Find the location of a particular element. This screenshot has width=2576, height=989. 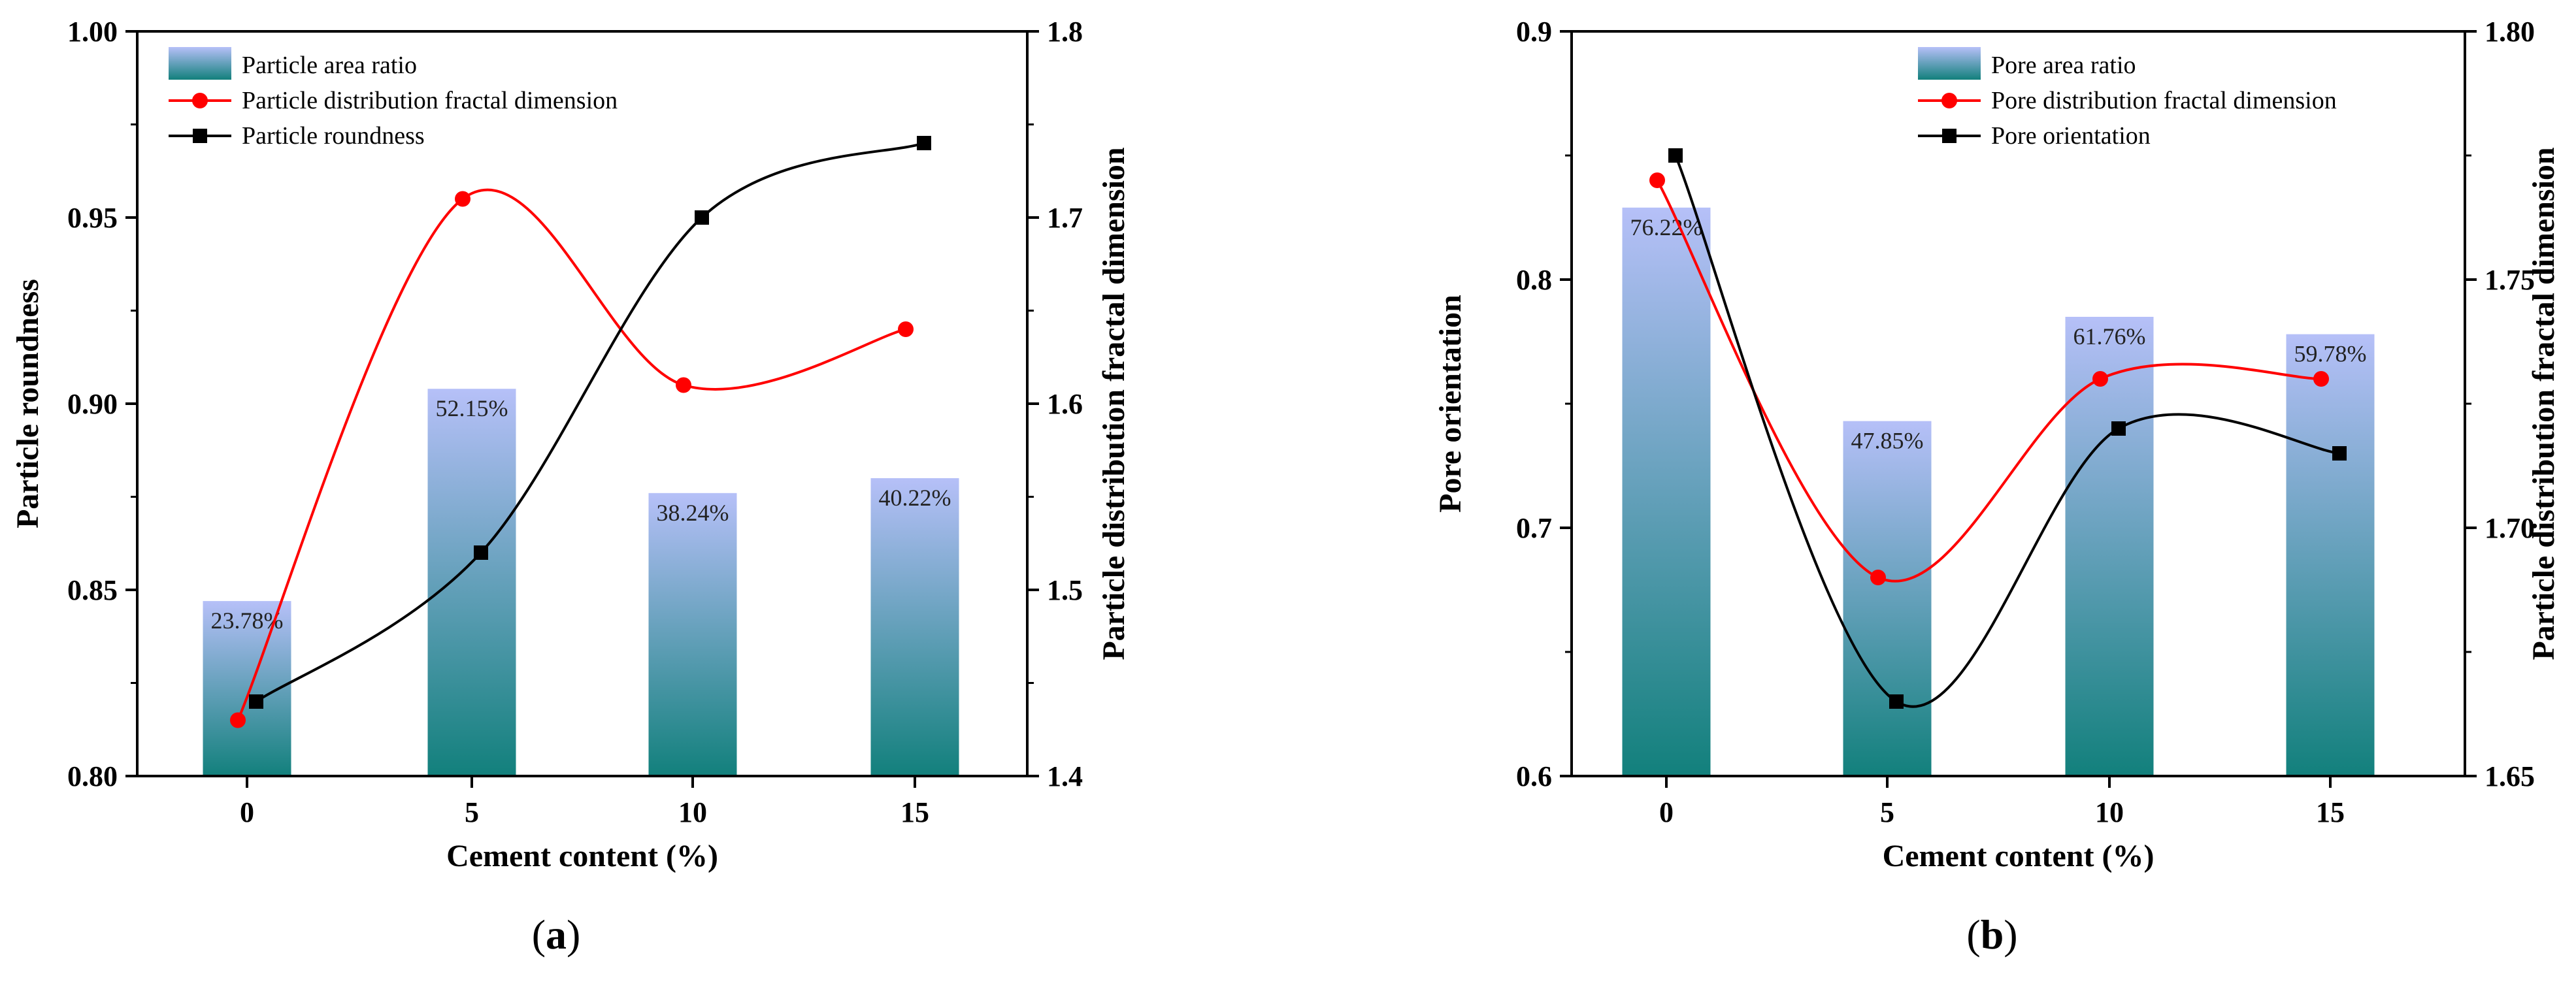

panel-b-right-tick-label-1.65: 1.65 is located at coordinates (2510, 776).